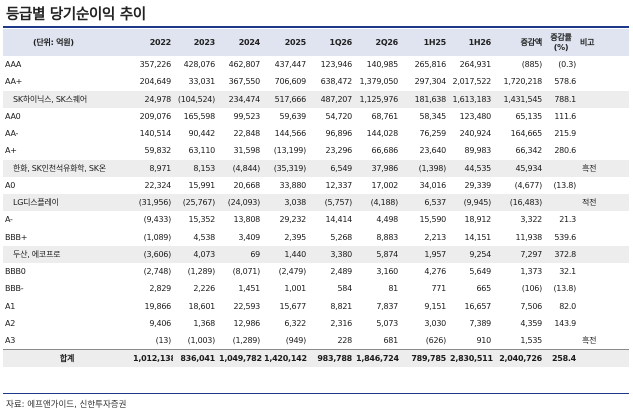 The width and height of the screenshot is (633, 416). Describe the element at coordinates (289, 151) in the screenshot. I see `value-cell: (13,199)` at that location.